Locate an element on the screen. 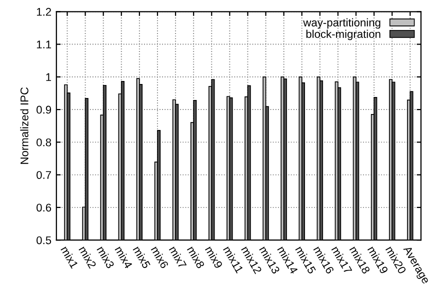 This screenshot has height=291, width=434. y-axis-title: Normalized IPC is located at coordinates (24, 125).